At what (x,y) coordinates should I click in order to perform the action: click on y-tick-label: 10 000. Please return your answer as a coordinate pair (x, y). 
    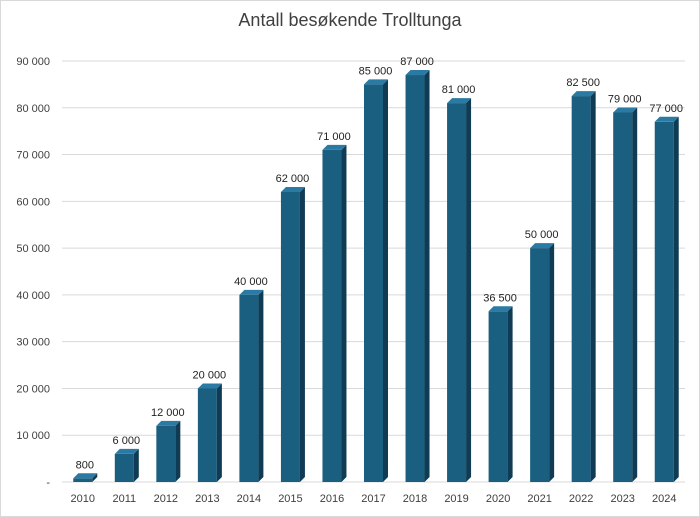
    Looking at the image, I should click on (33, 436).